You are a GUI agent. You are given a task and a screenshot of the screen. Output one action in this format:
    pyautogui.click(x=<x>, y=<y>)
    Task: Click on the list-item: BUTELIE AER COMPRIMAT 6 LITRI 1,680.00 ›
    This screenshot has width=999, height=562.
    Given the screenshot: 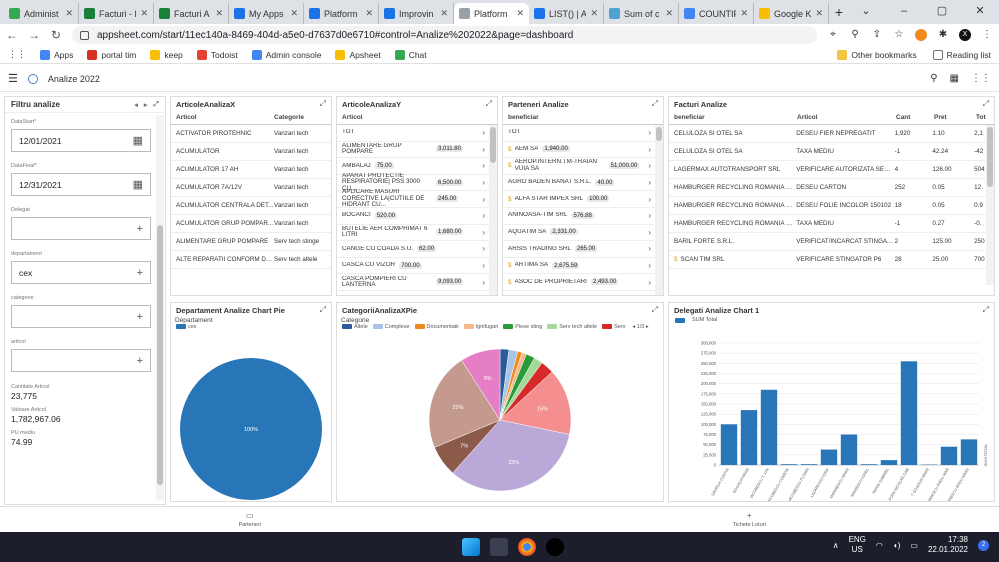 What is the action you would take?
    pyautogui.click(x=413, y=233)
    